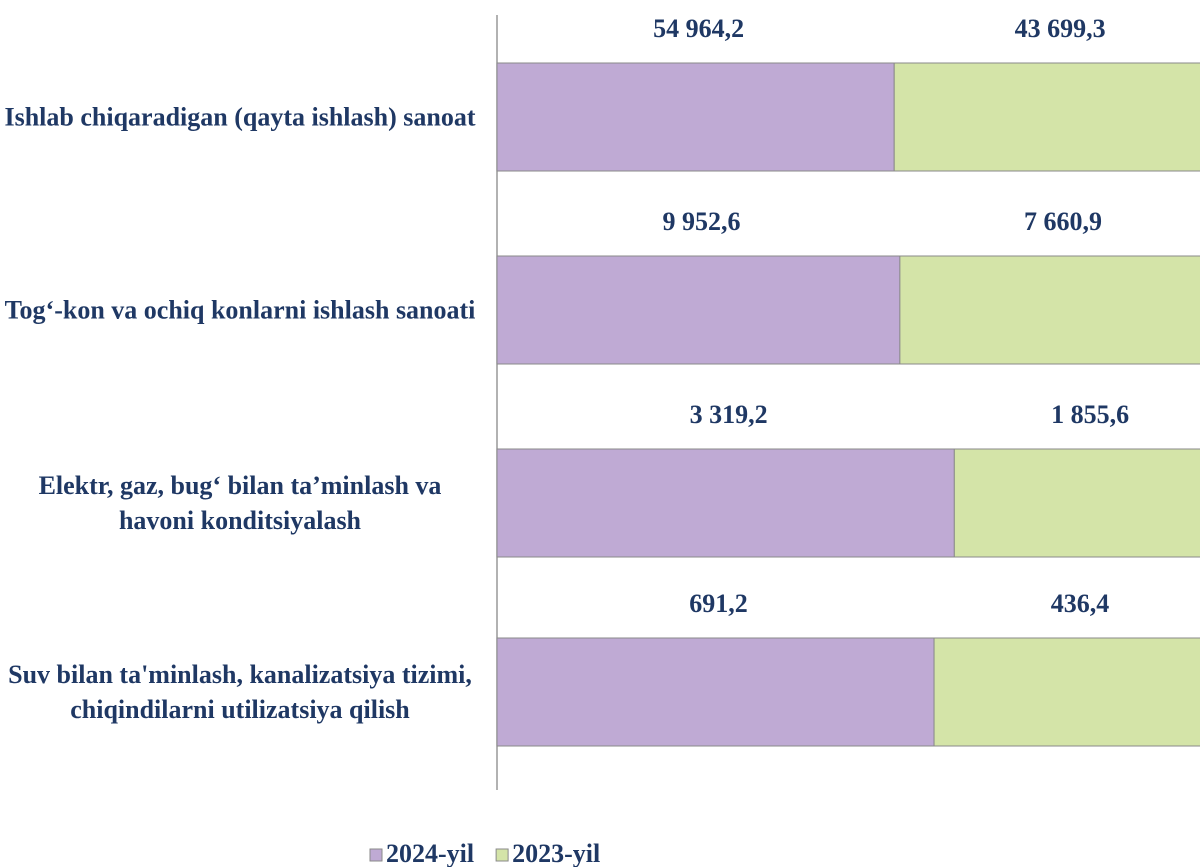 This screenshot has width=1200, height=867. I want to click on value-label: 691,2, so click(718, 603).